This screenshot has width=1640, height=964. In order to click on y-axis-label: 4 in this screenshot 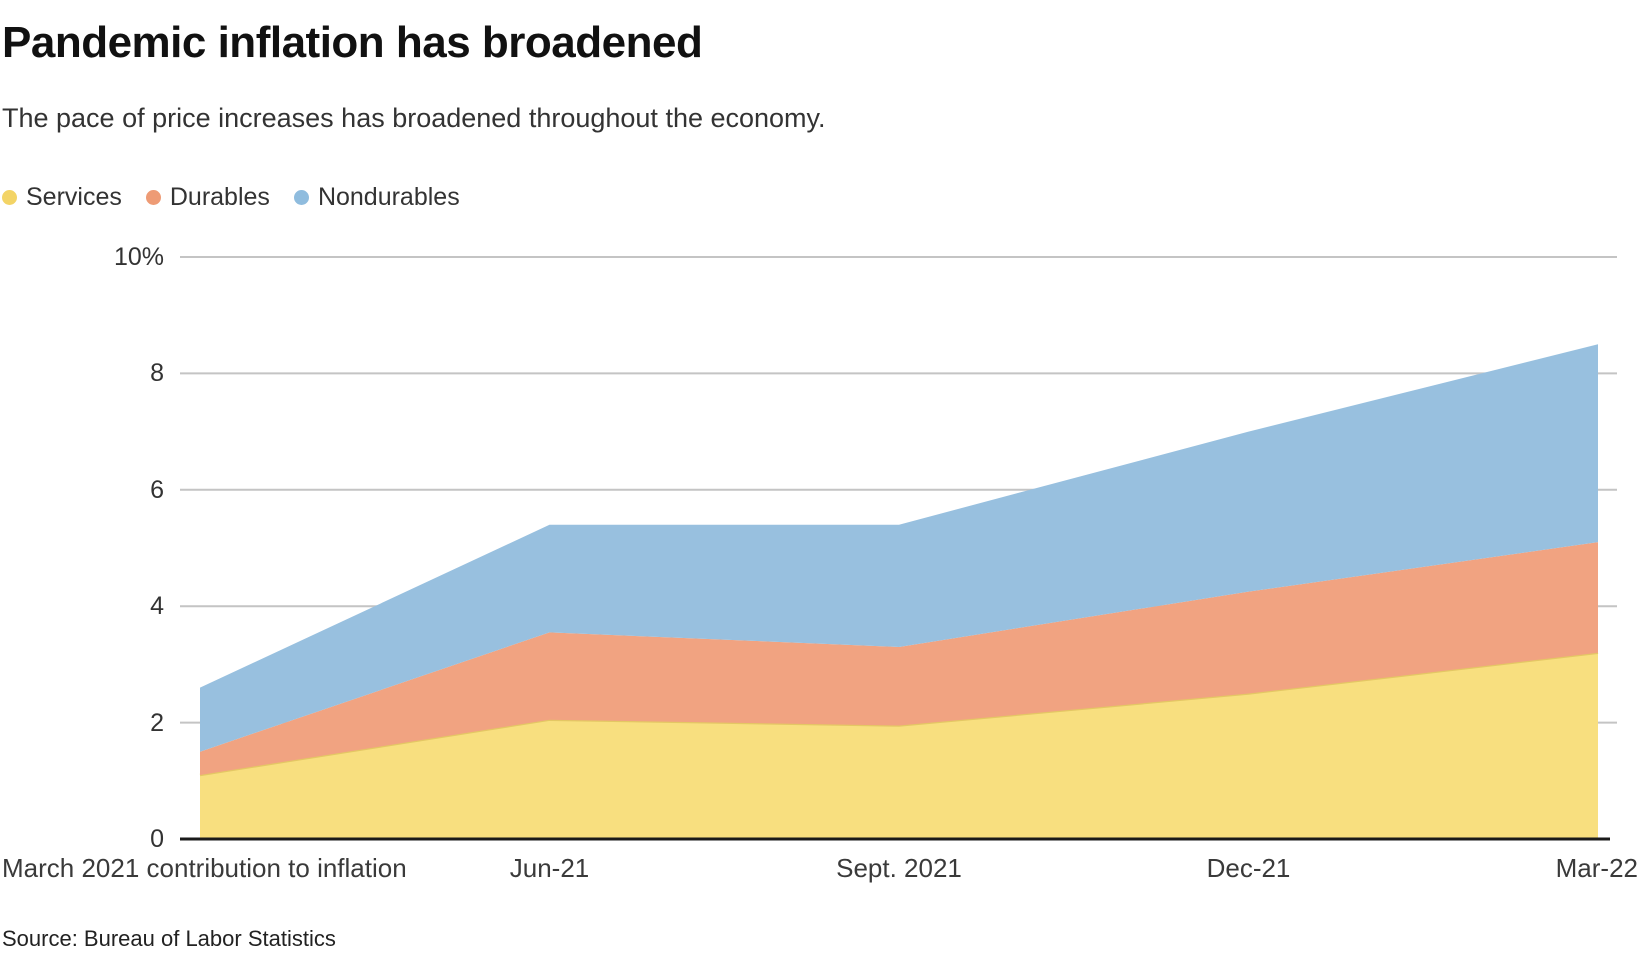, I will do `click(157, 606)`.